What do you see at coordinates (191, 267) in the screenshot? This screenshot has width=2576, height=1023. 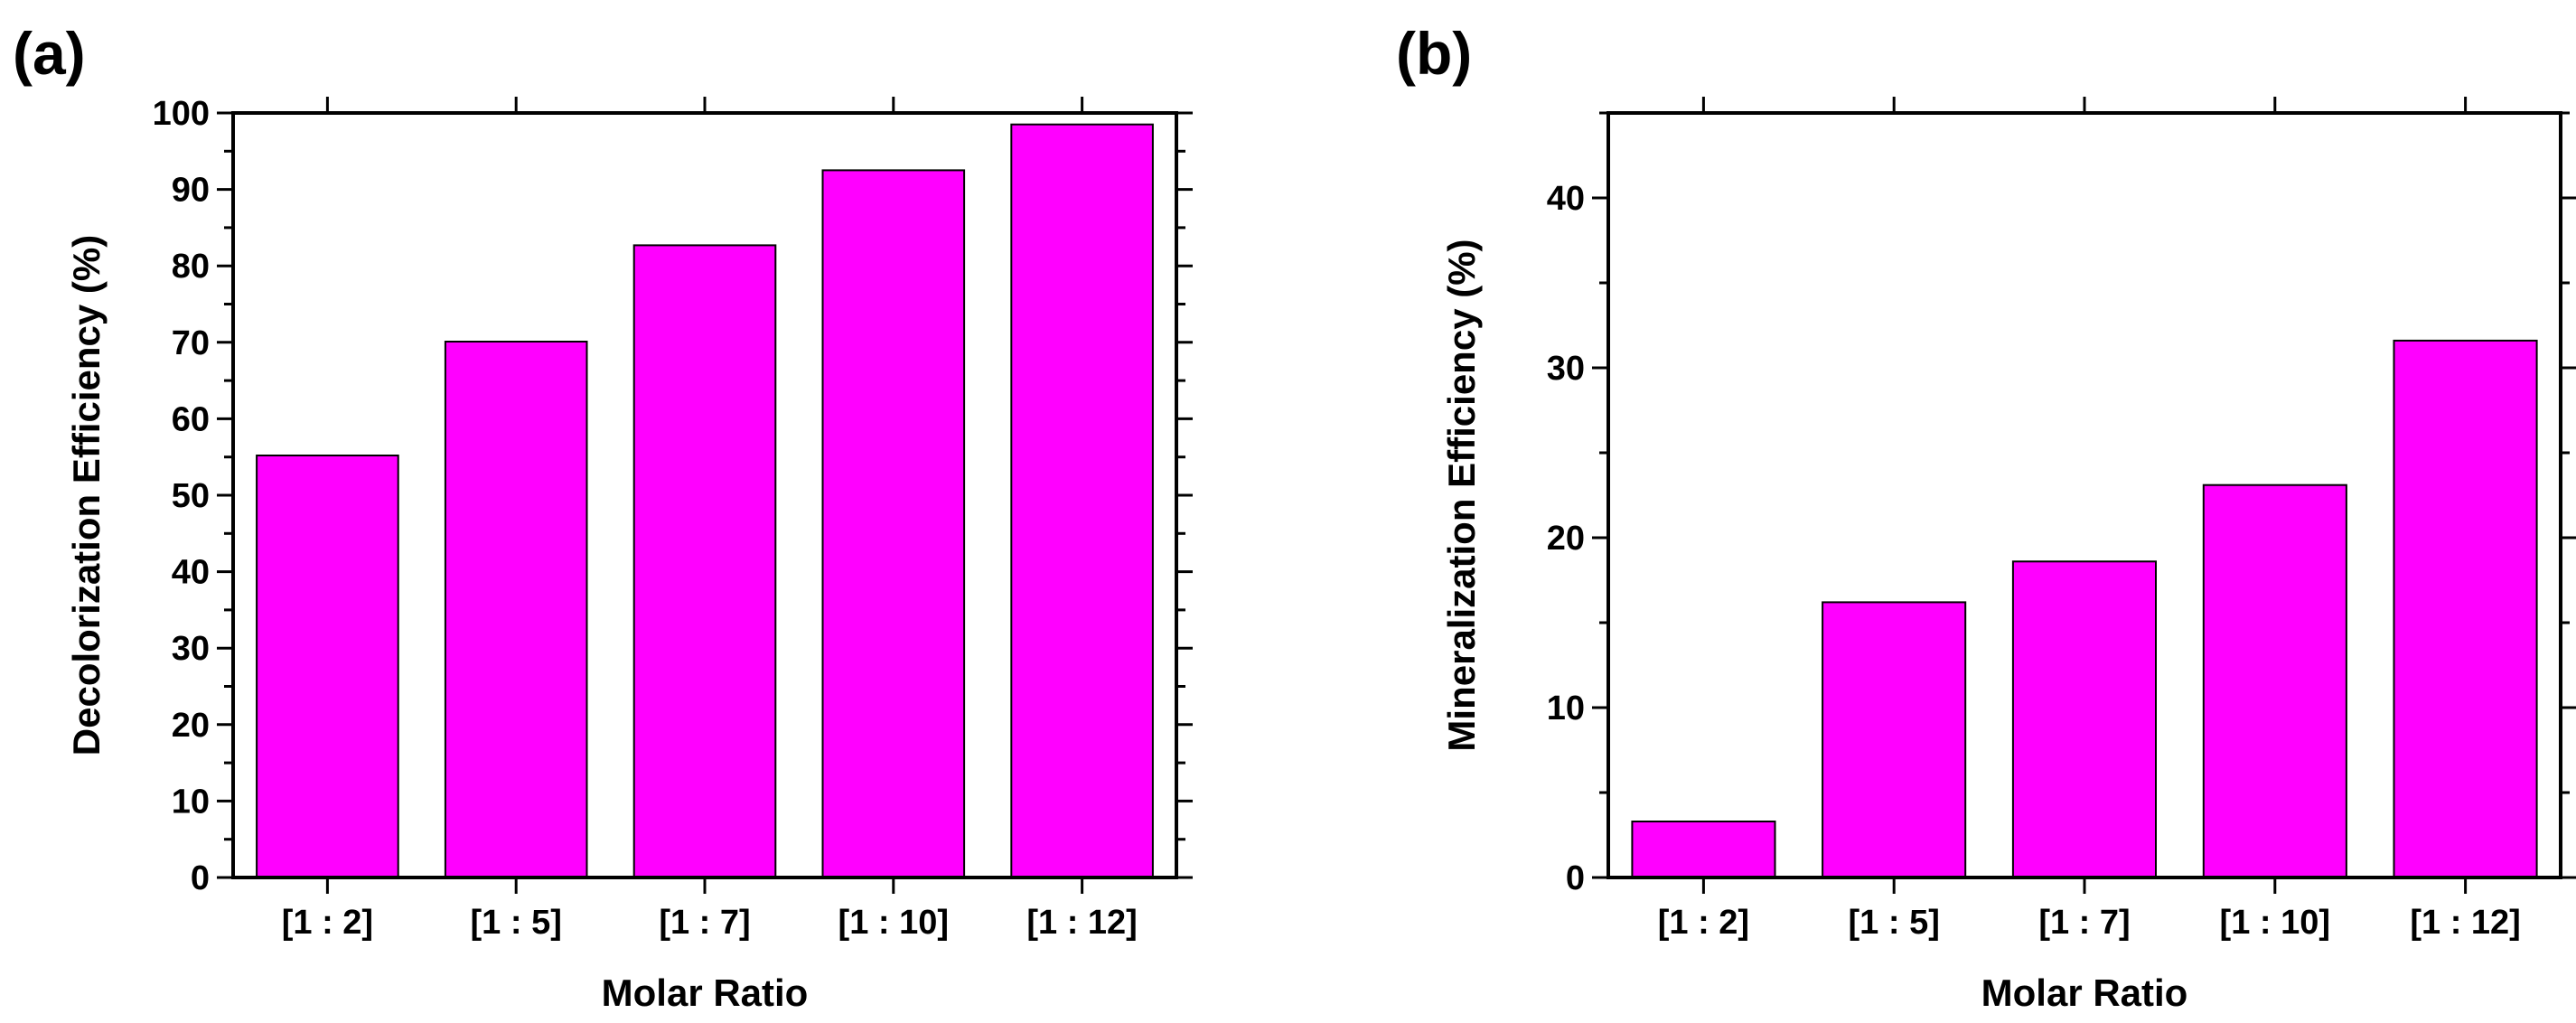 I see `y-tick-label: 80` at bounding box center [191, 267].